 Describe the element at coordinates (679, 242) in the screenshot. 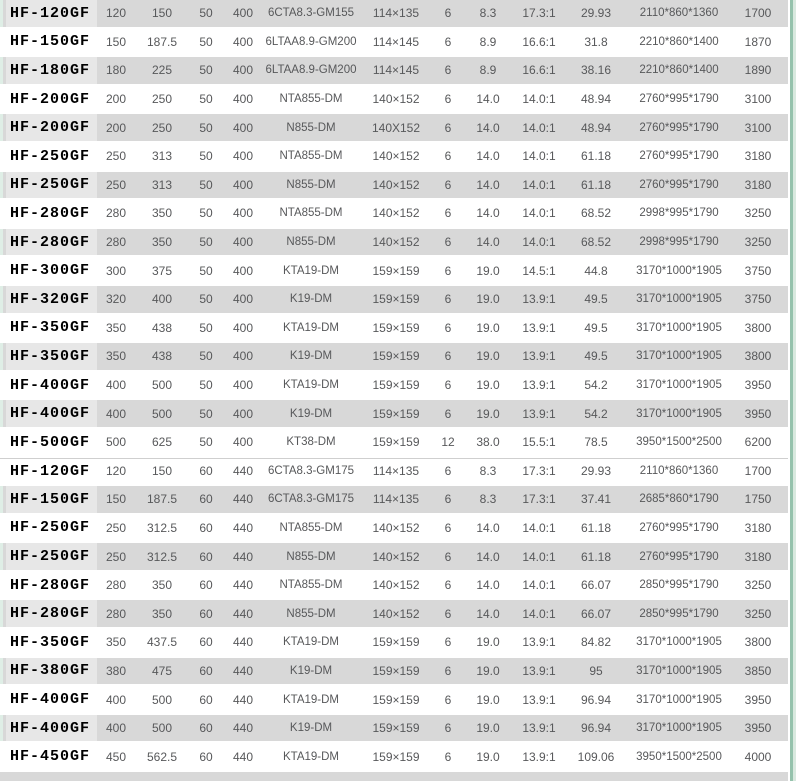

I see `cell-dimensions: 2998*995*1790` at that location.